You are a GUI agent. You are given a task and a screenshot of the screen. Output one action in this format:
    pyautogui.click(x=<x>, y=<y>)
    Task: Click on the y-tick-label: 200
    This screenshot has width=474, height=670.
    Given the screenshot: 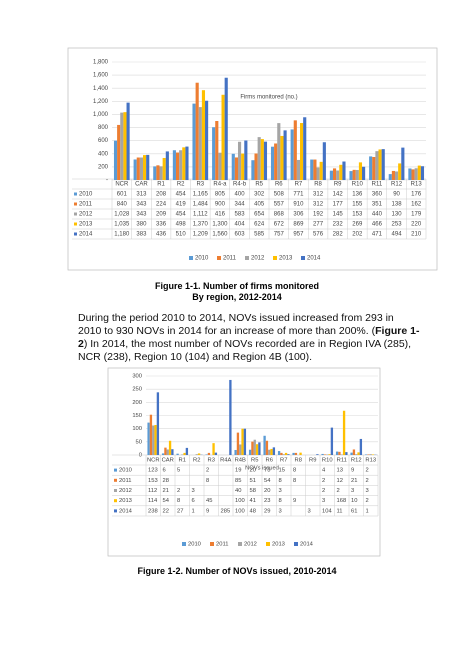 What is the action you would take?
    pyautogui.click(x=137, y=403)
    